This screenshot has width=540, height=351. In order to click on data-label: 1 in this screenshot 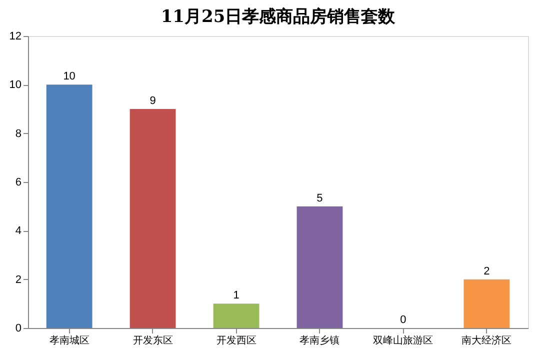, I will do `click(236, 296)`.